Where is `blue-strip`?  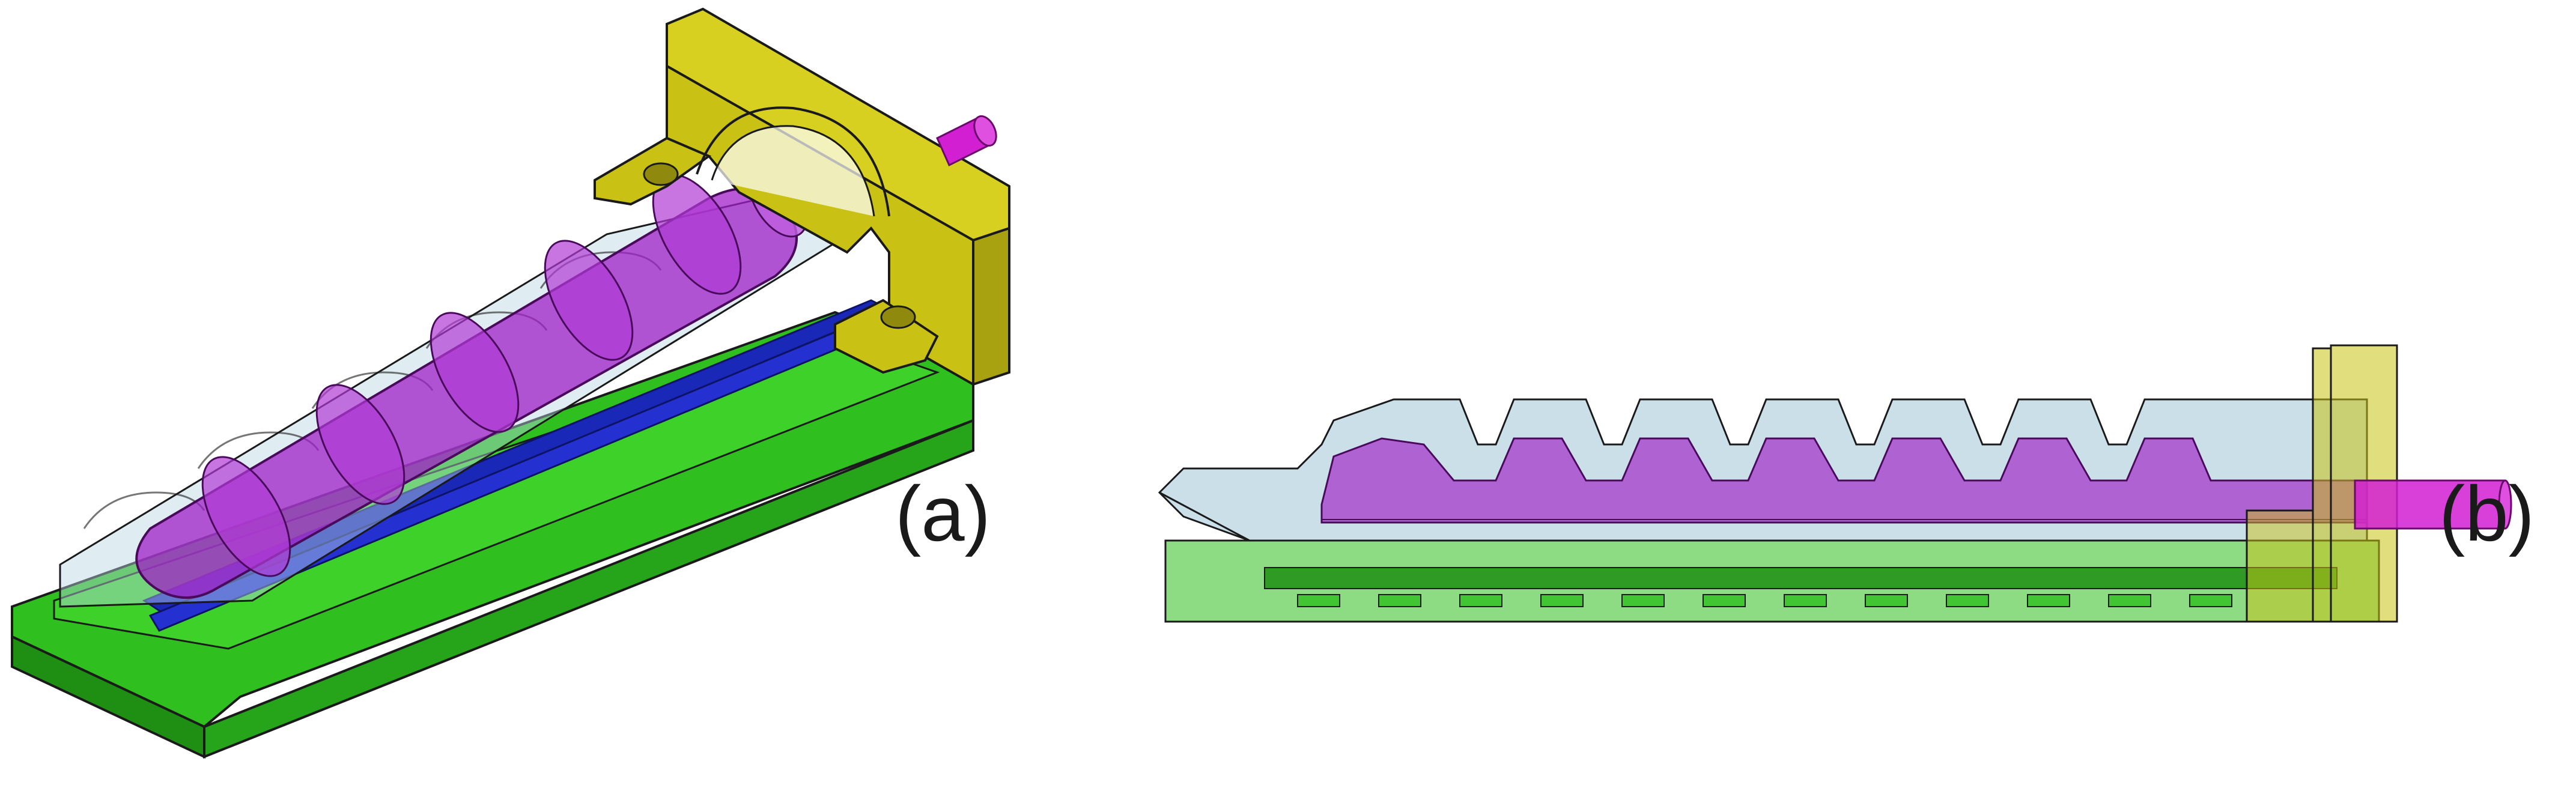 blue-strip is located at coordinates (517, 466).